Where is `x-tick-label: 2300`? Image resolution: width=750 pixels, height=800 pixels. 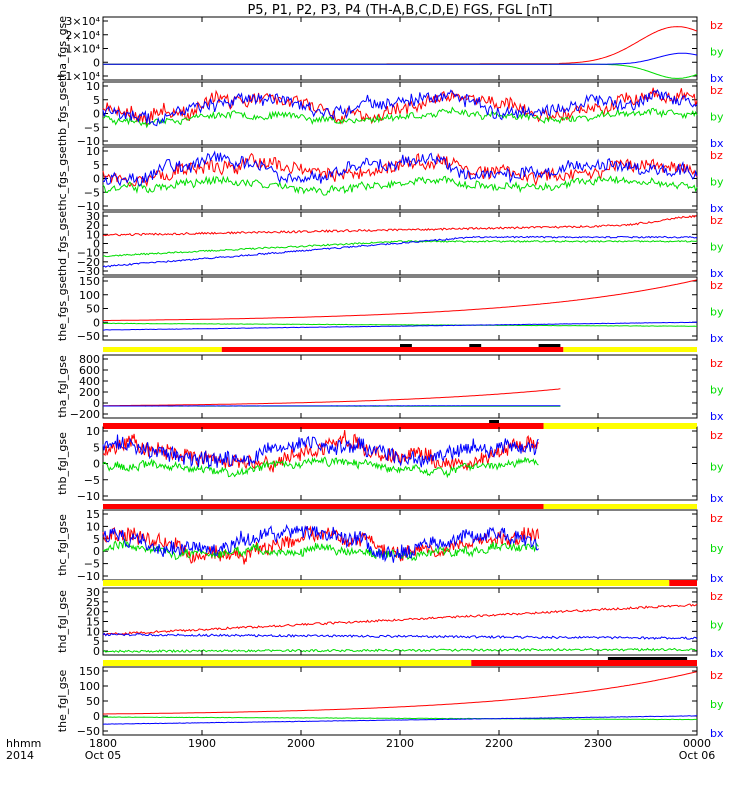 x-tick-label: 2300 is located at coordinates (598, 743).